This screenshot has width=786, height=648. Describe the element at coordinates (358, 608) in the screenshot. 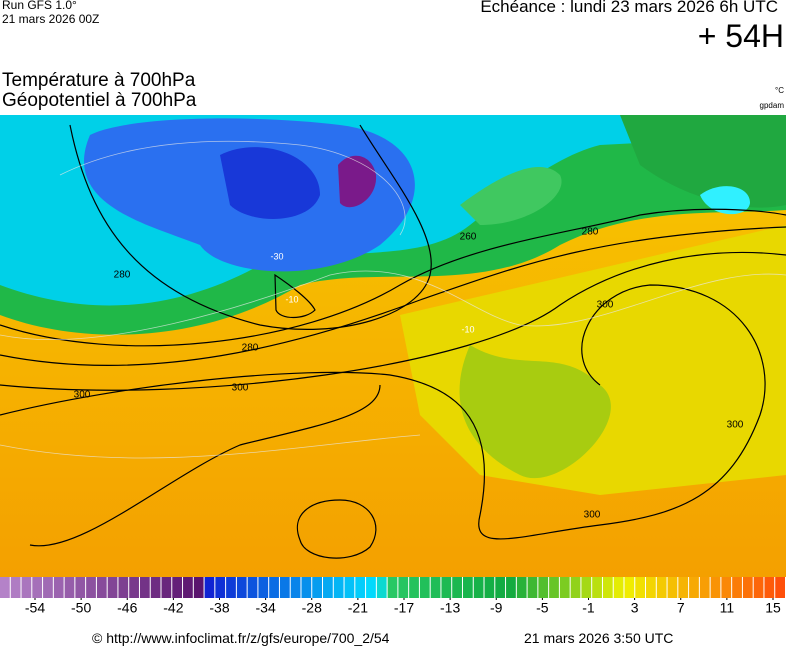

I see `colorbar-tick-label: -21` at that location.